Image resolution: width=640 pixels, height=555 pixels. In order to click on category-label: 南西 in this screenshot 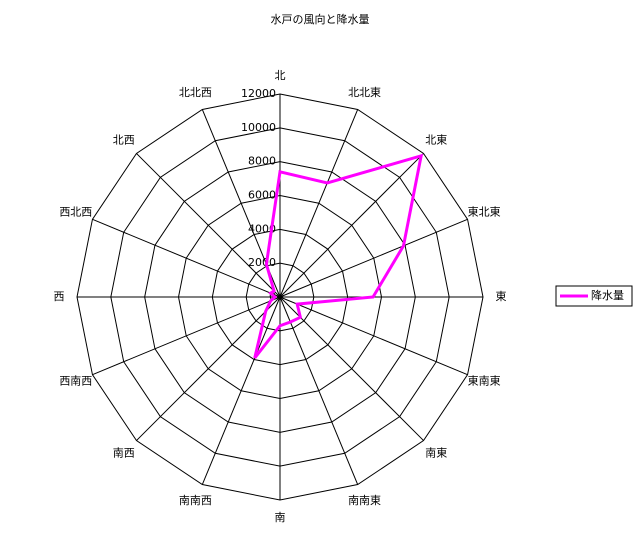, I will do `click(124, 452)`.